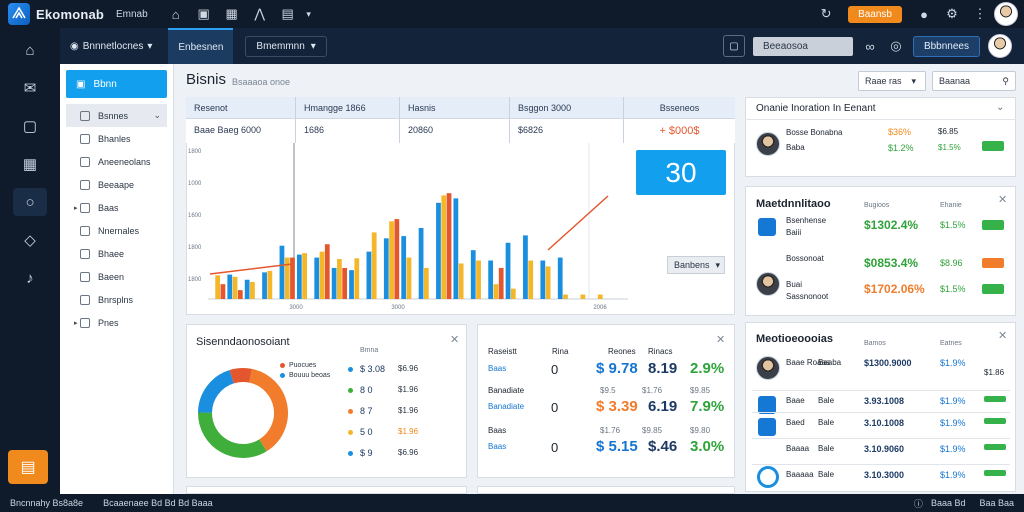 This screenshot has height=512, width=1024. I want to click on metric-count: 0, so click(555, 369).